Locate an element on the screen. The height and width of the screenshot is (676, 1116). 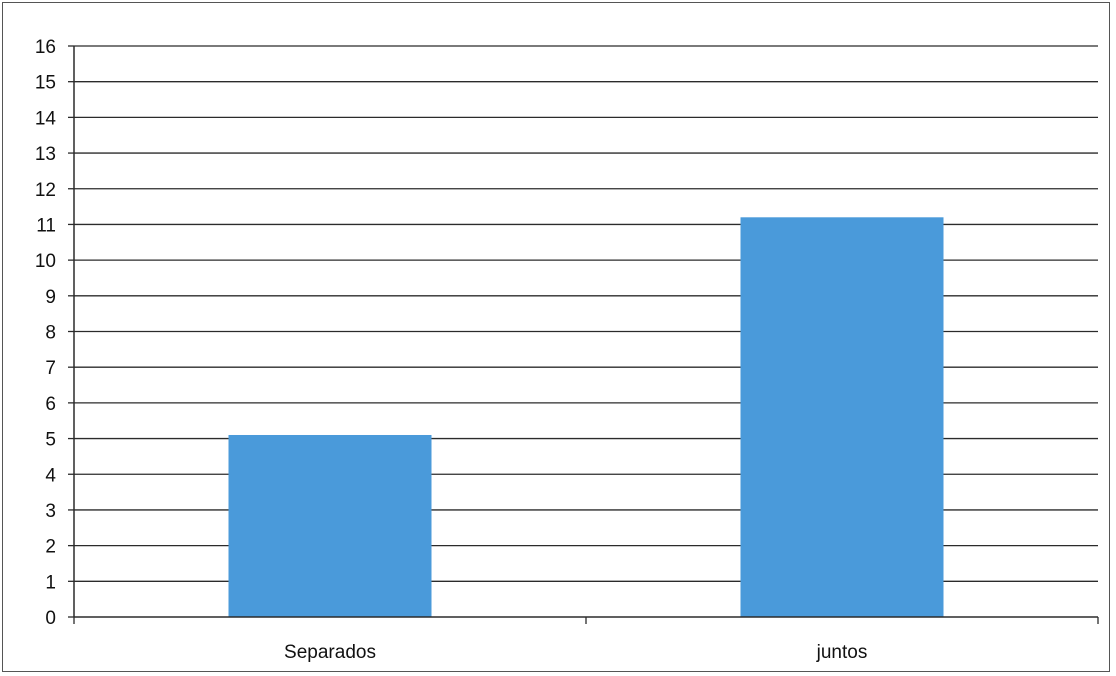
y-tick-label: 15 is located at coordinates (45, 83).